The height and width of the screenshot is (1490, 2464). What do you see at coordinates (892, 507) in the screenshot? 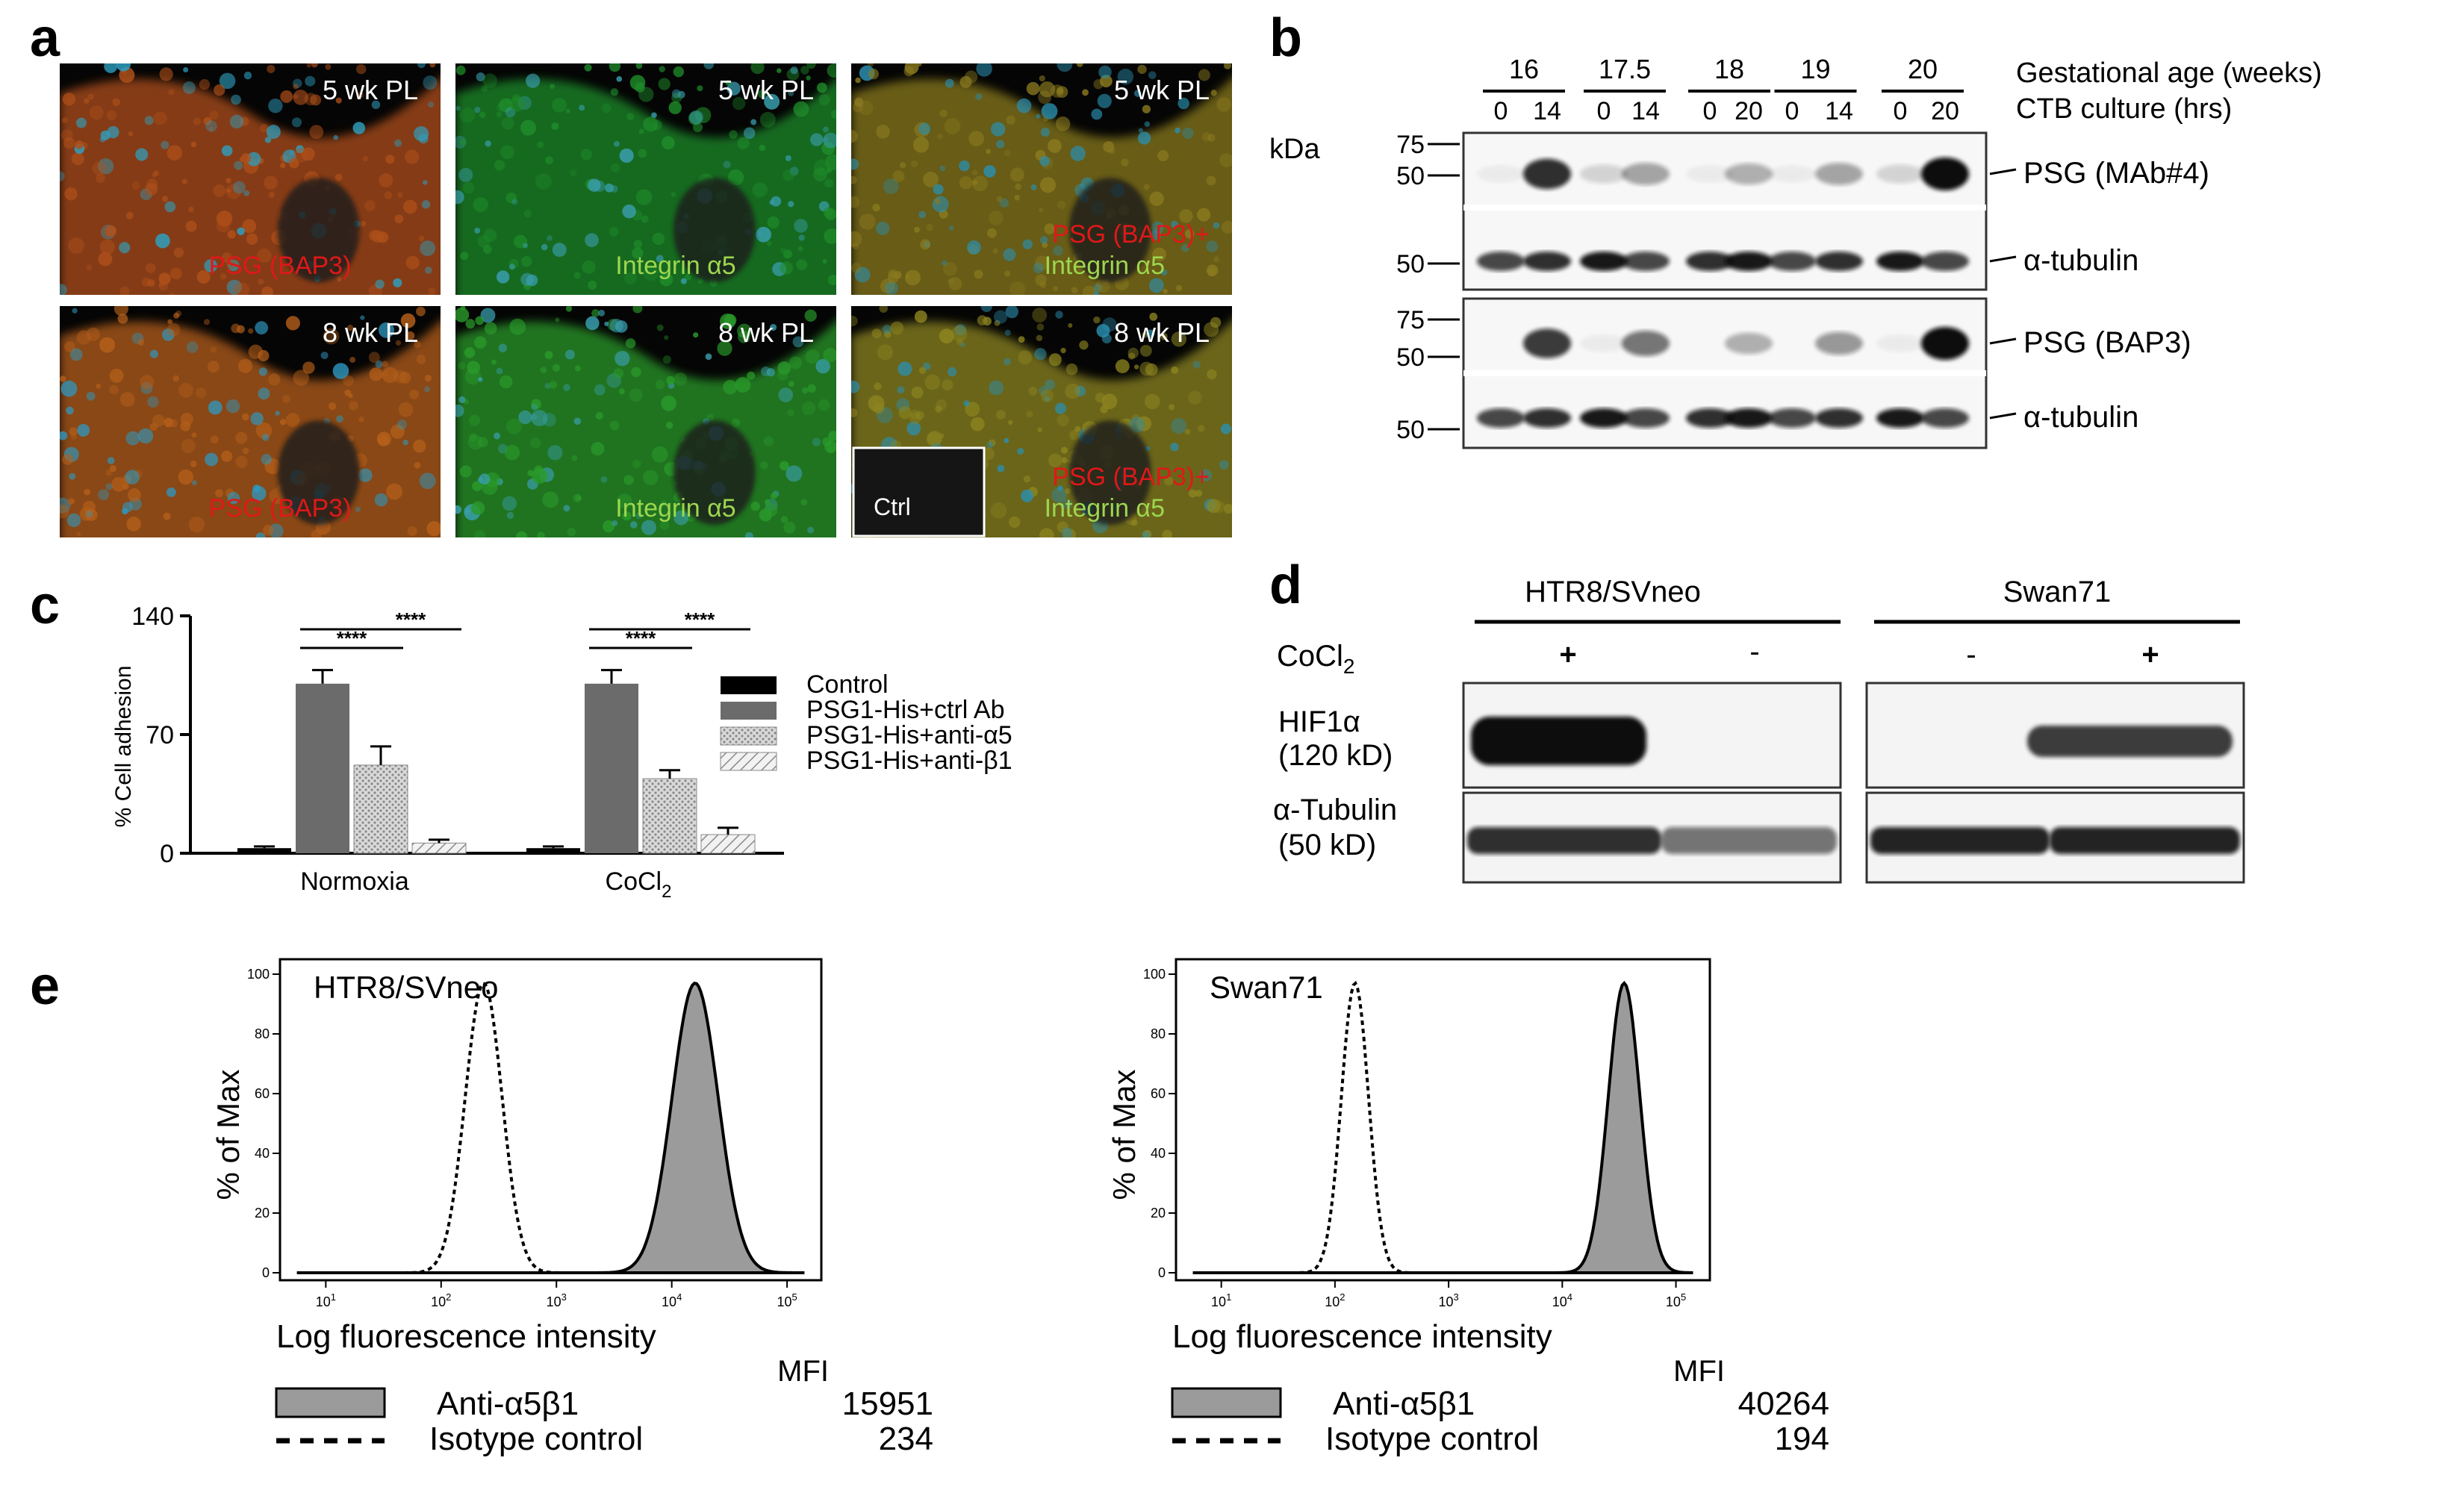
I see `ctrl-inset-label: Ctrl` at bounding box center [892, 507].